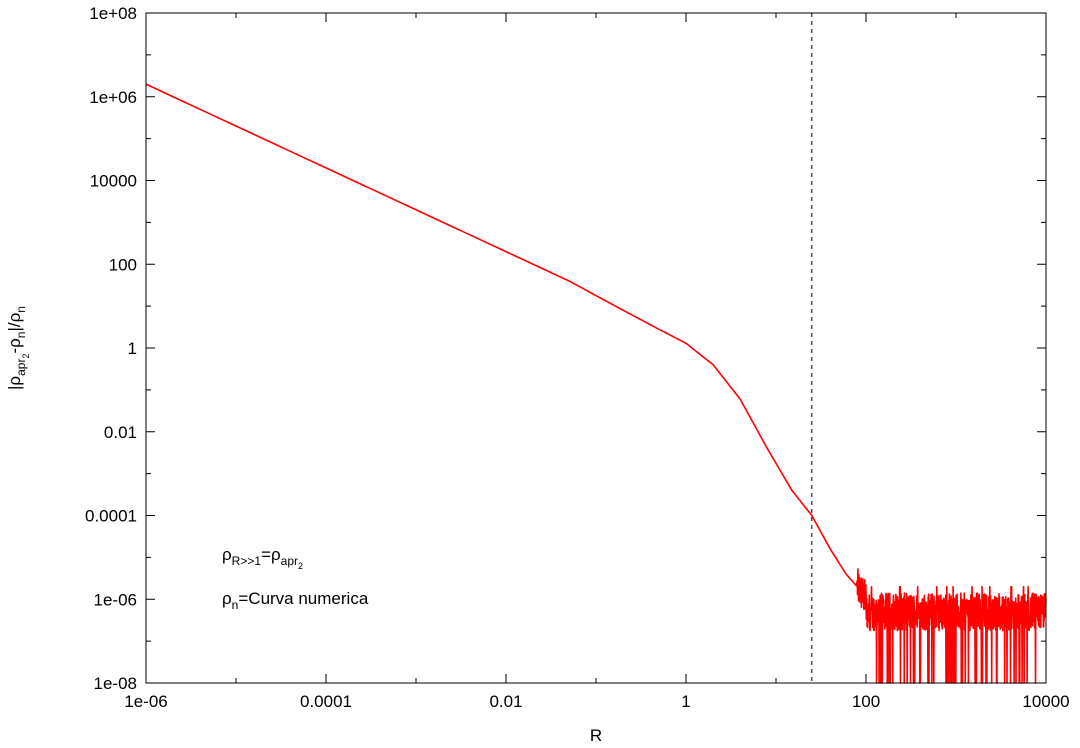  What do you see at coordinates (111, 516) in the screenshot?
I see `y-tick-label: 0.0001` at bounding box center [111, 516].